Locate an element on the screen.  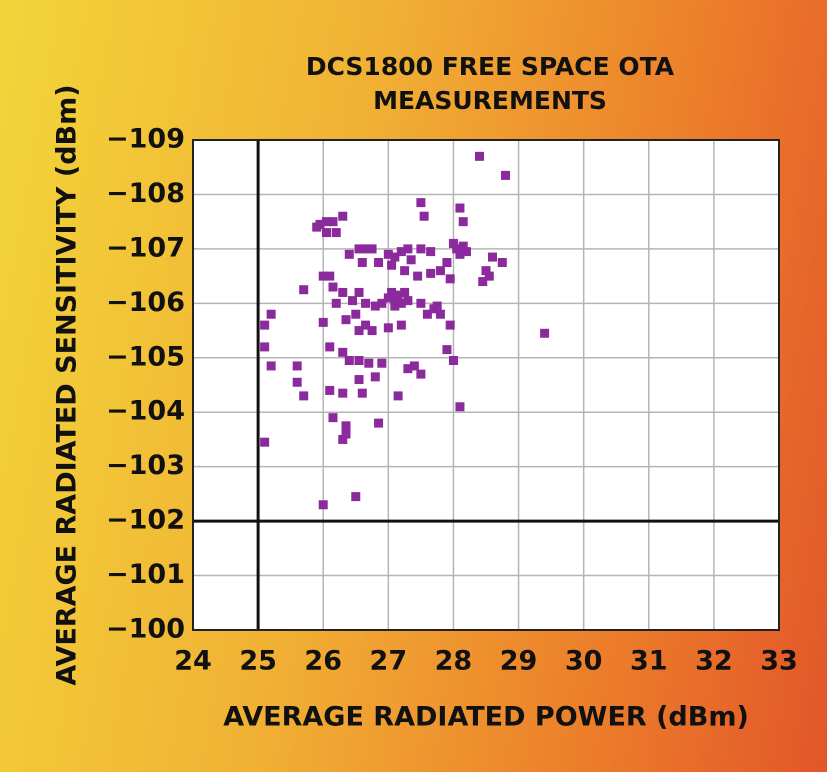
y-tick-label: −100 is located at coordinates (145, 629).